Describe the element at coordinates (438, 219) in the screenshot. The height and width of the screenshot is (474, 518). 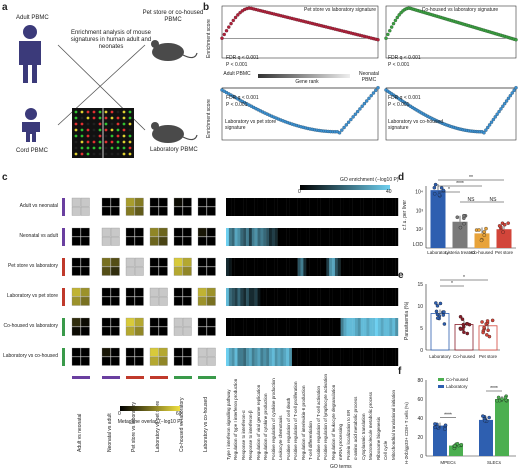
I see `bar` at that location.